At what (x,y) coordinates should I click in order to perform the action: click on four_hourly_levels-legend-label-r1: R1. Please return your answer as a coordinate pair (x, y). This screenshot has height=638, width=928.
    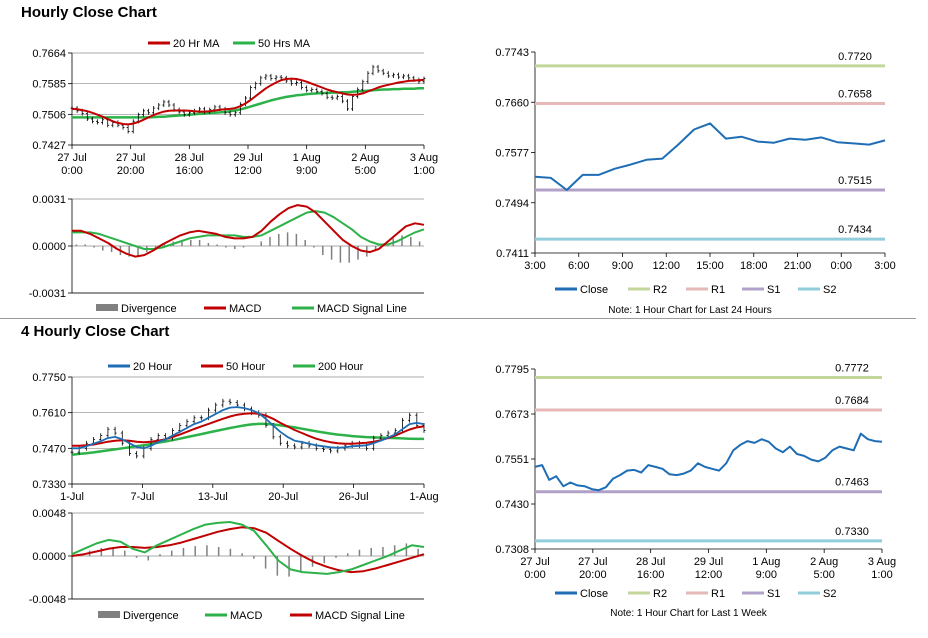
    Looking at the image, I should click on (718, 594).